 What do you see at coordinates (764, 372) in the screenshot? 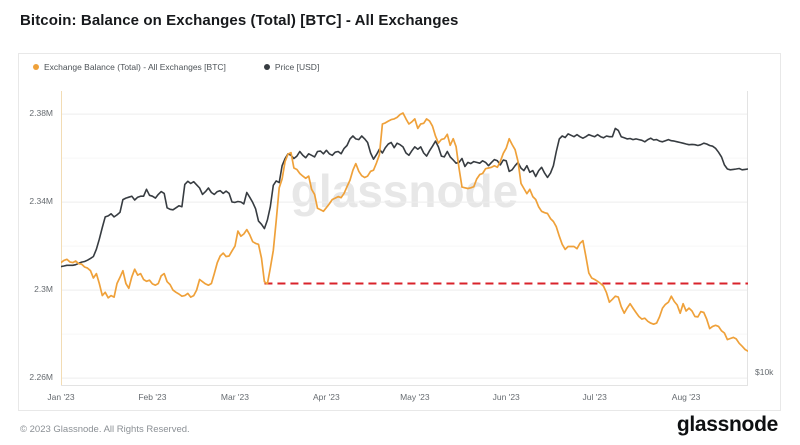
I see `right-axis-tick-label: $10k` at bounding box center [764, 372].